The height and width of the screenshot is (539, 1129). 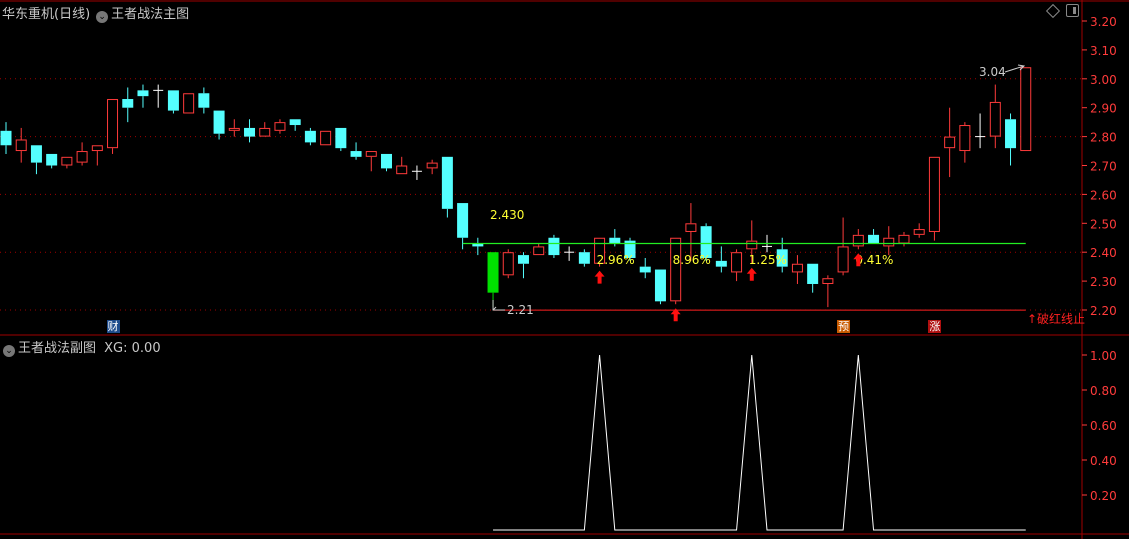 I want to click on y-tick-label: 2.30, so click(x=1103, y=282).